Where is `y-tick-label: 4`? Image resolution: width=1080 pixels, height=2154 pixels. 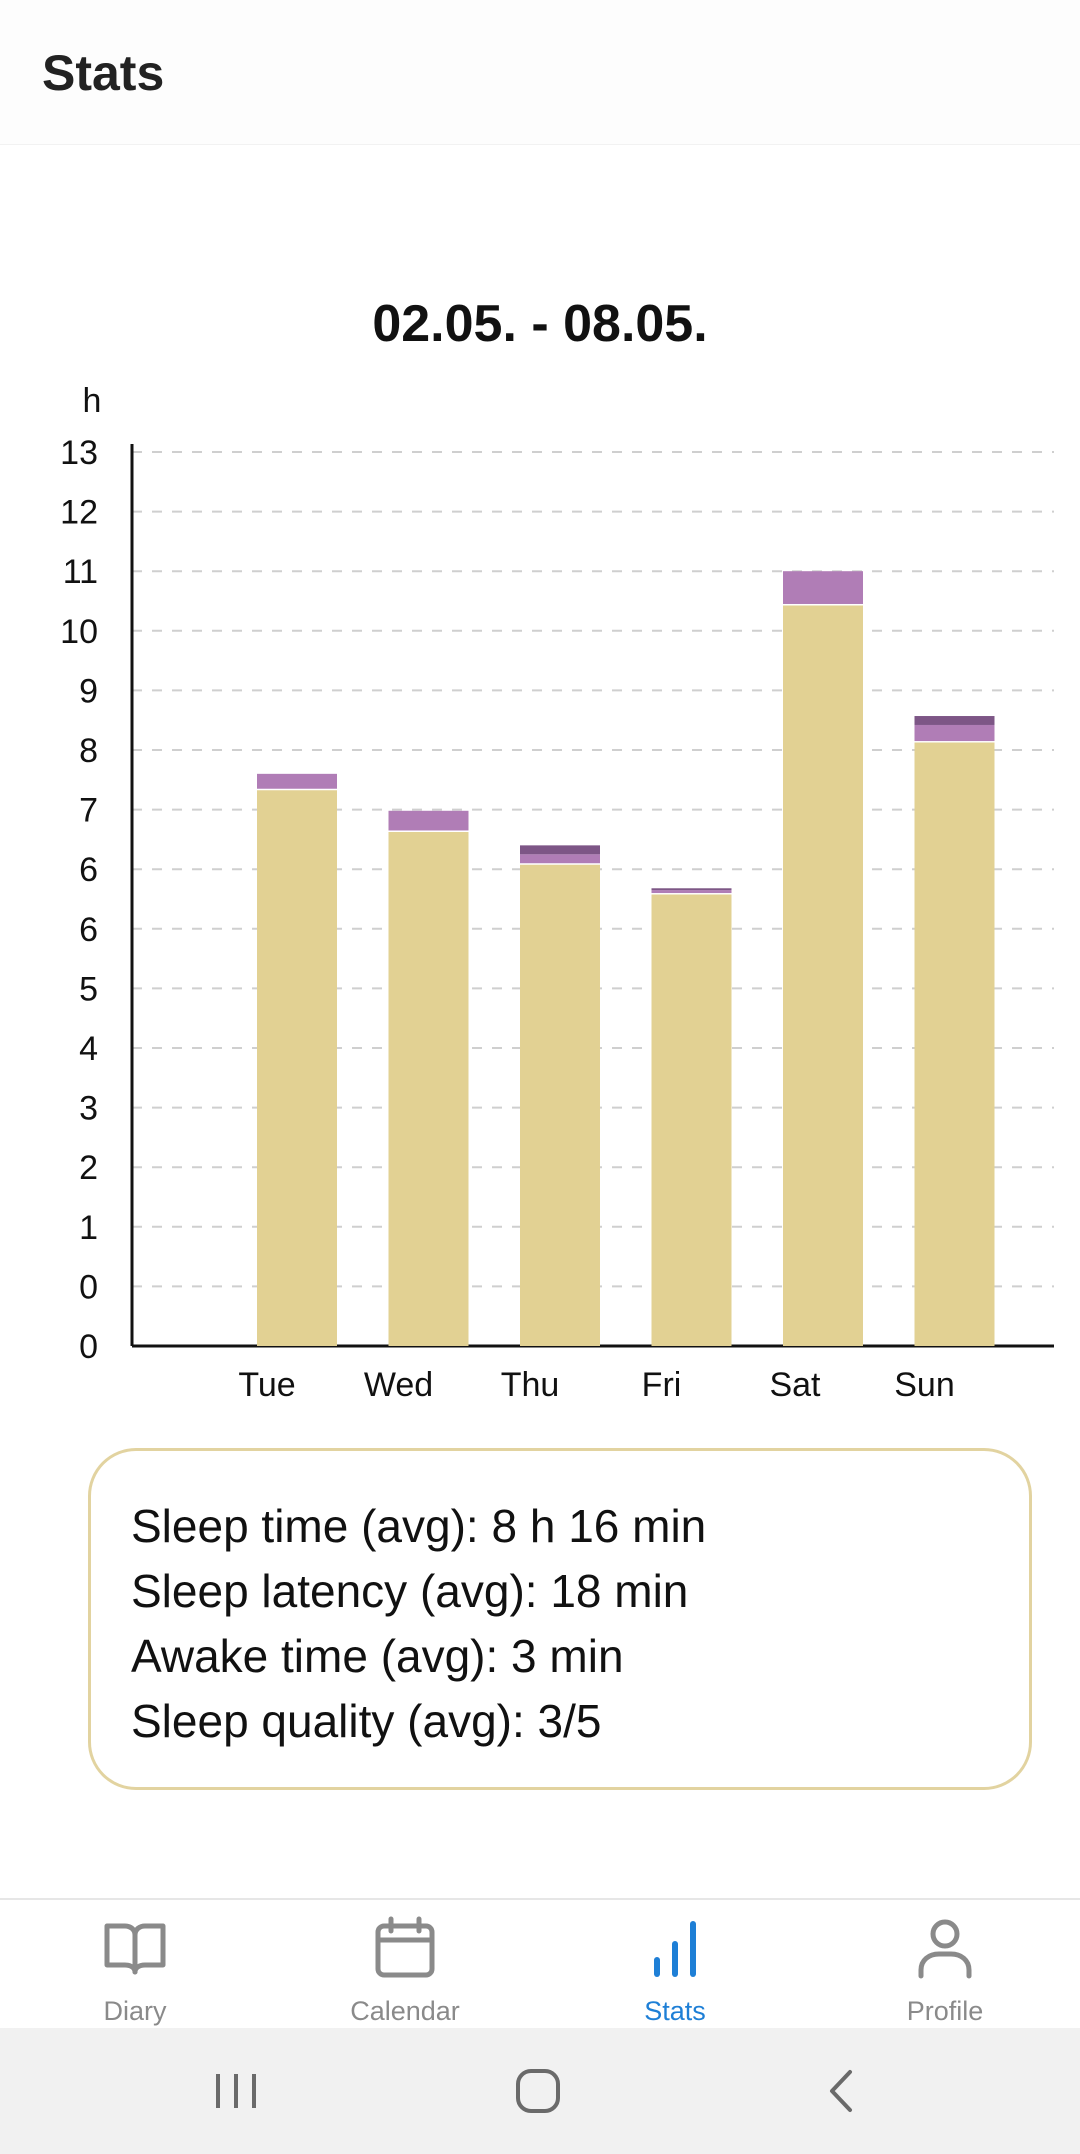
y-tick-label: 4 is located at coordinates (88, 1049).